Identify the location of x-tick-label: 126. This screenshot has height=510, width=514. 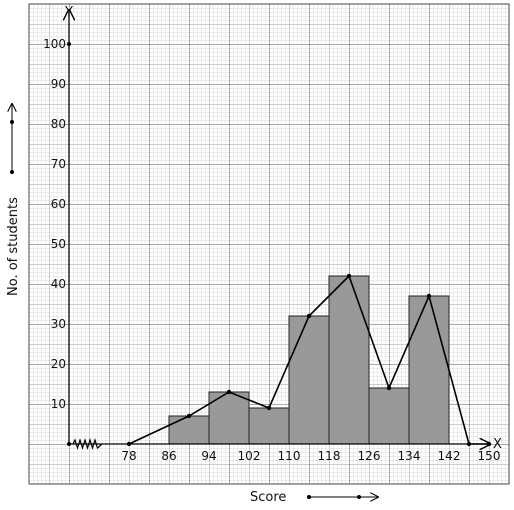
(369, 456).